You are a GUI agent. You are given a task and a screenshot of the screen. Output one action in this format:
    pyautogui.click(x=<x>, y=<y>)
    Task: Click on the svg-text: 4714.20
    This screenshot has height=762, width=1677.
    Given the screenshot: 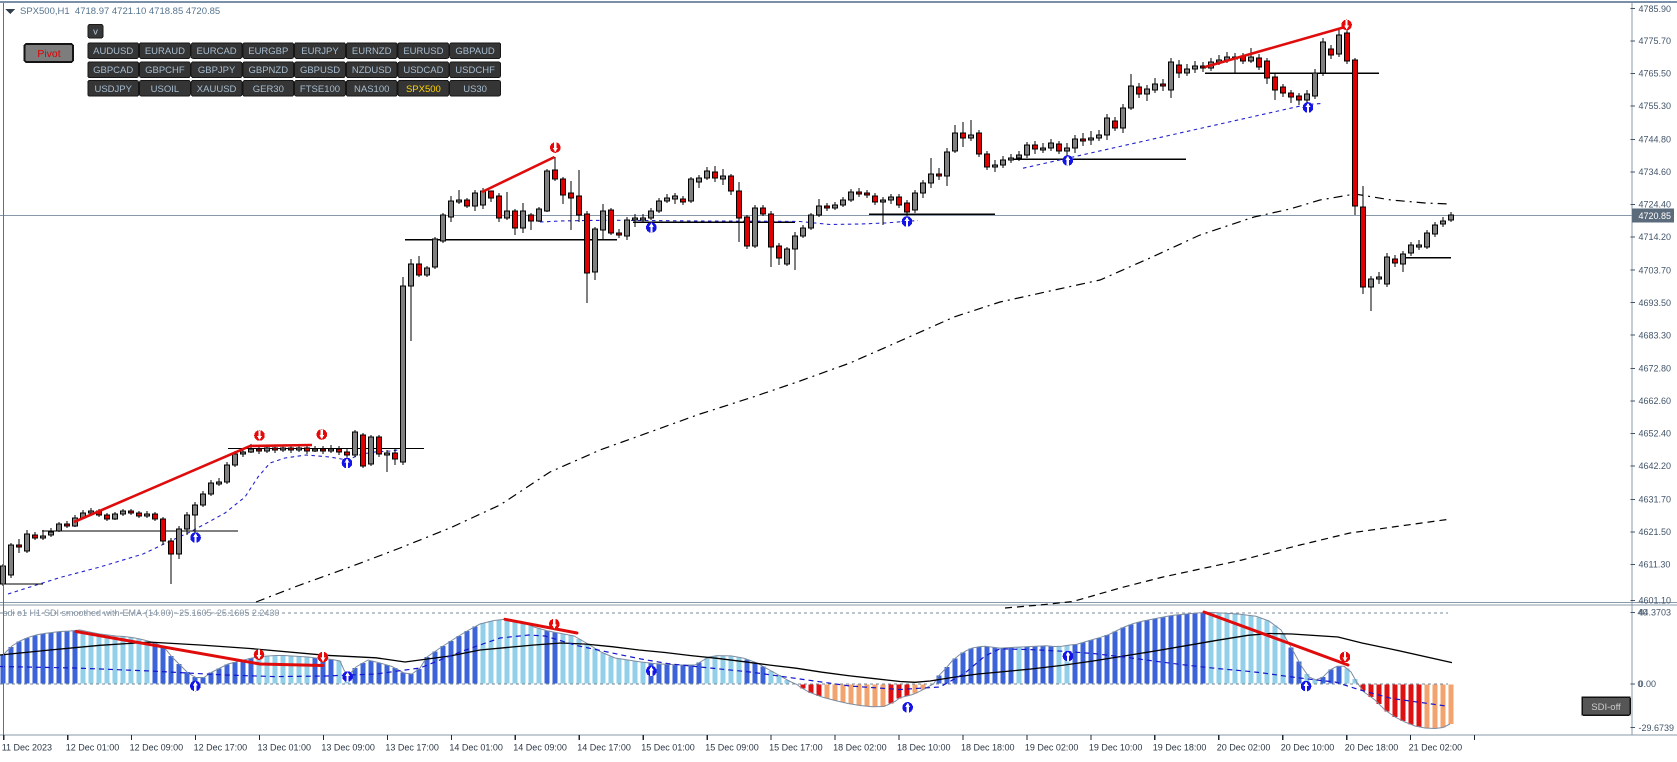 What is the action you would take?
    pyautogui.click(x=1655, y=237)
    